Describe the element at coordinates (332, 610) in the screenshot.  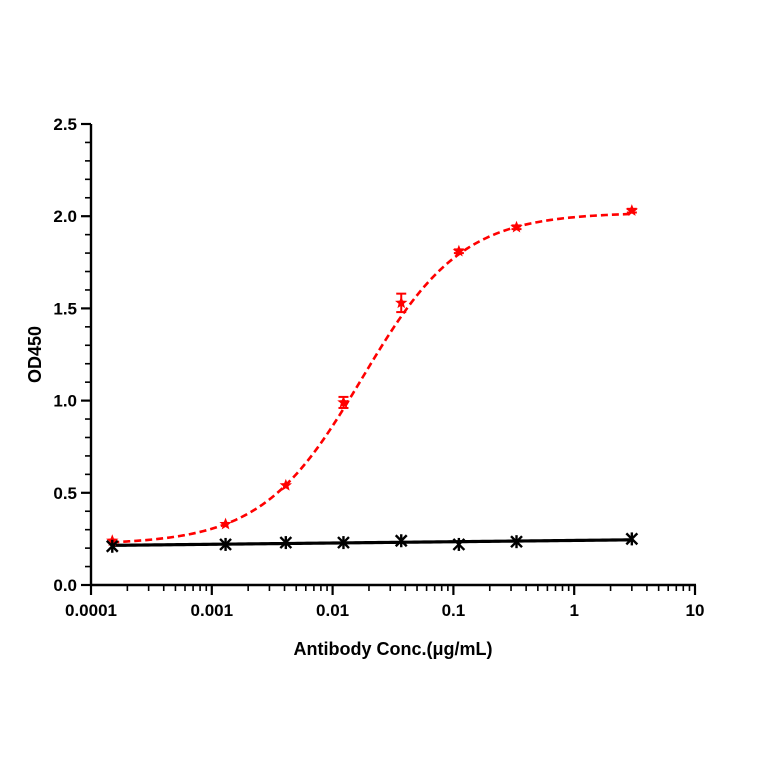
I see `x-tick-label: 0.01` at that location.